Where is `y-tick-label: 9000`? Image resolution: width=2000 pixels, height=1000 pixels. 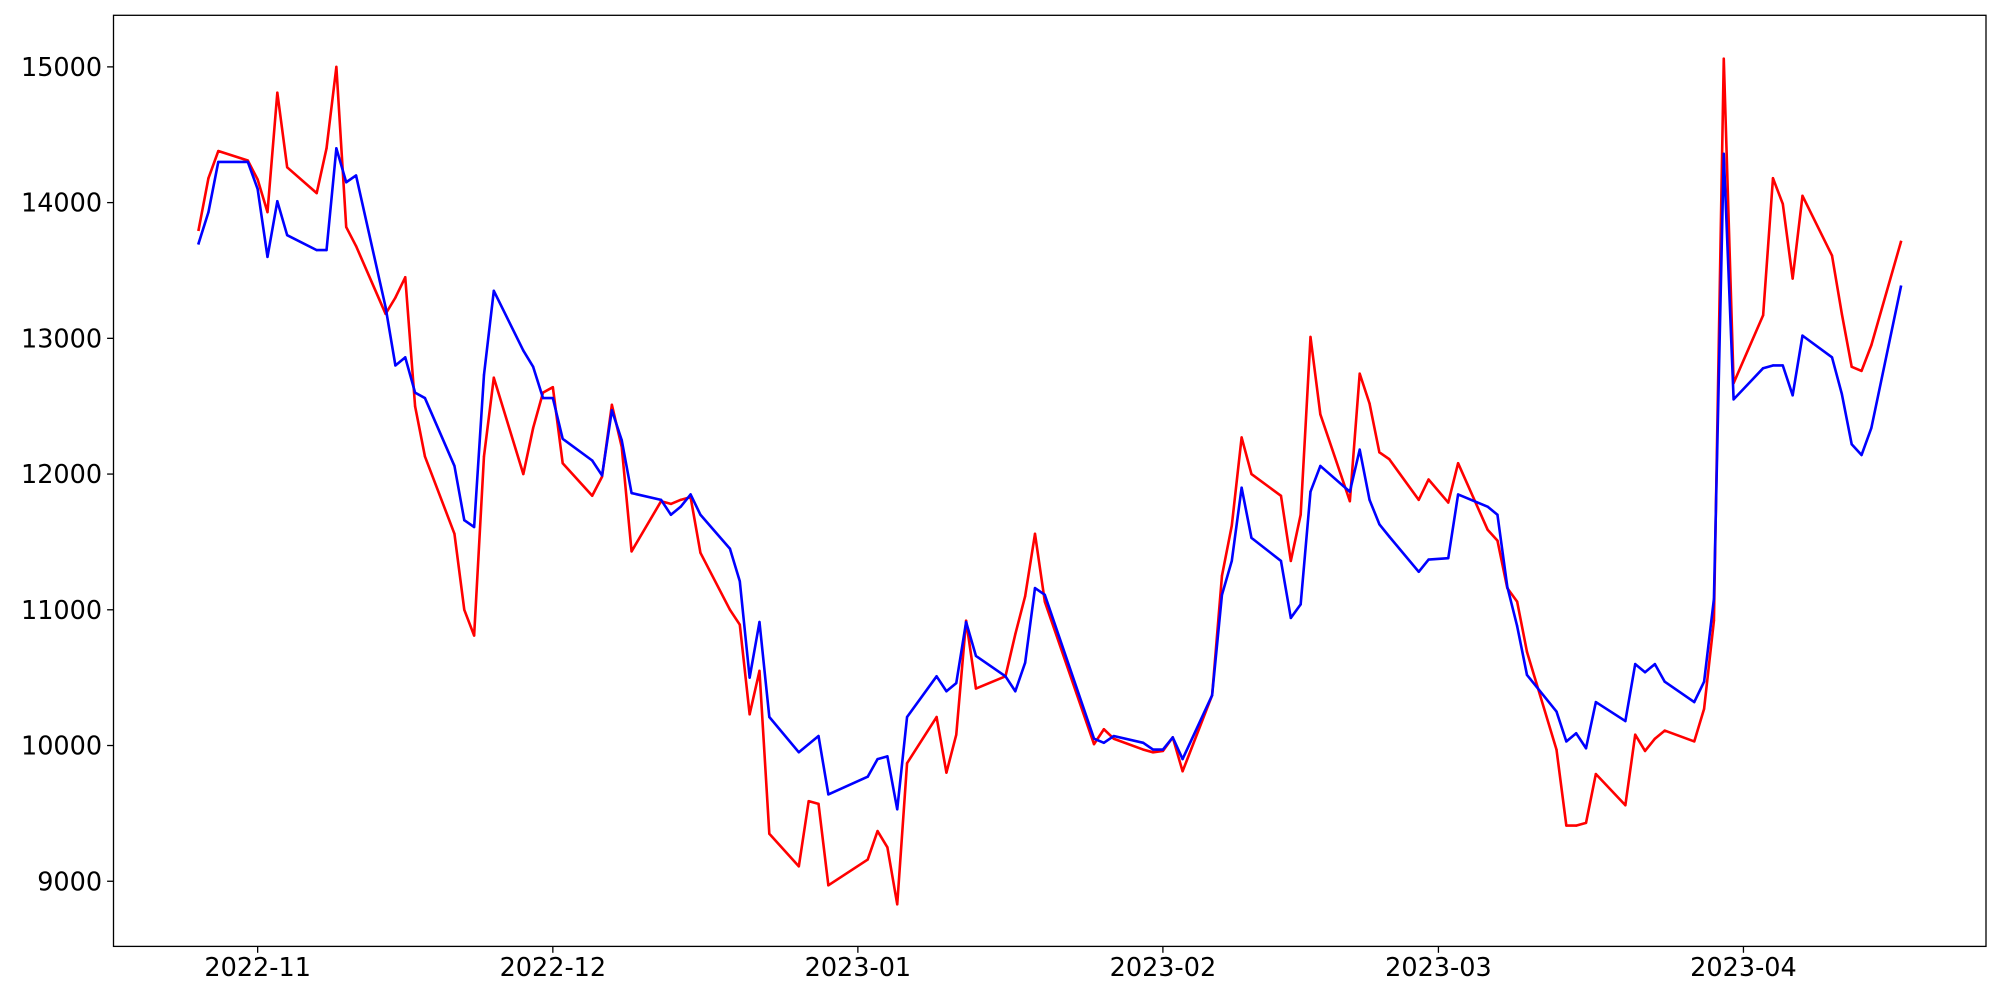 y-tick-label: 9000 is located at coordinates (69, 882).